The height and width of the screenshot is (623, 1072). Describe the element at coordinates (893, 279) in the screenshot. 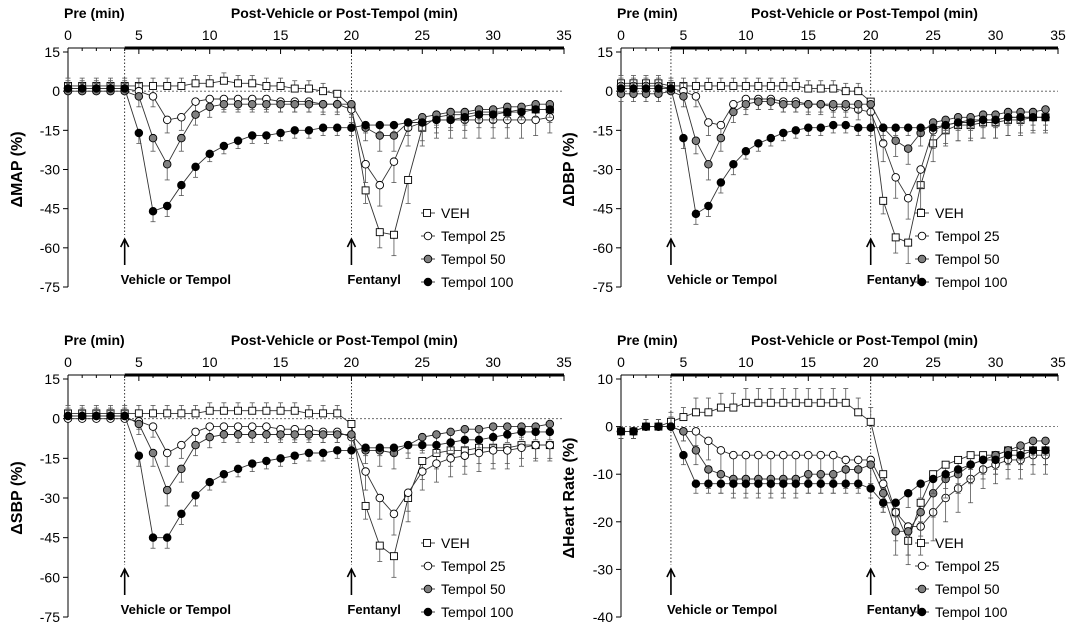

I see `event-label: Fentanyl` at that location.